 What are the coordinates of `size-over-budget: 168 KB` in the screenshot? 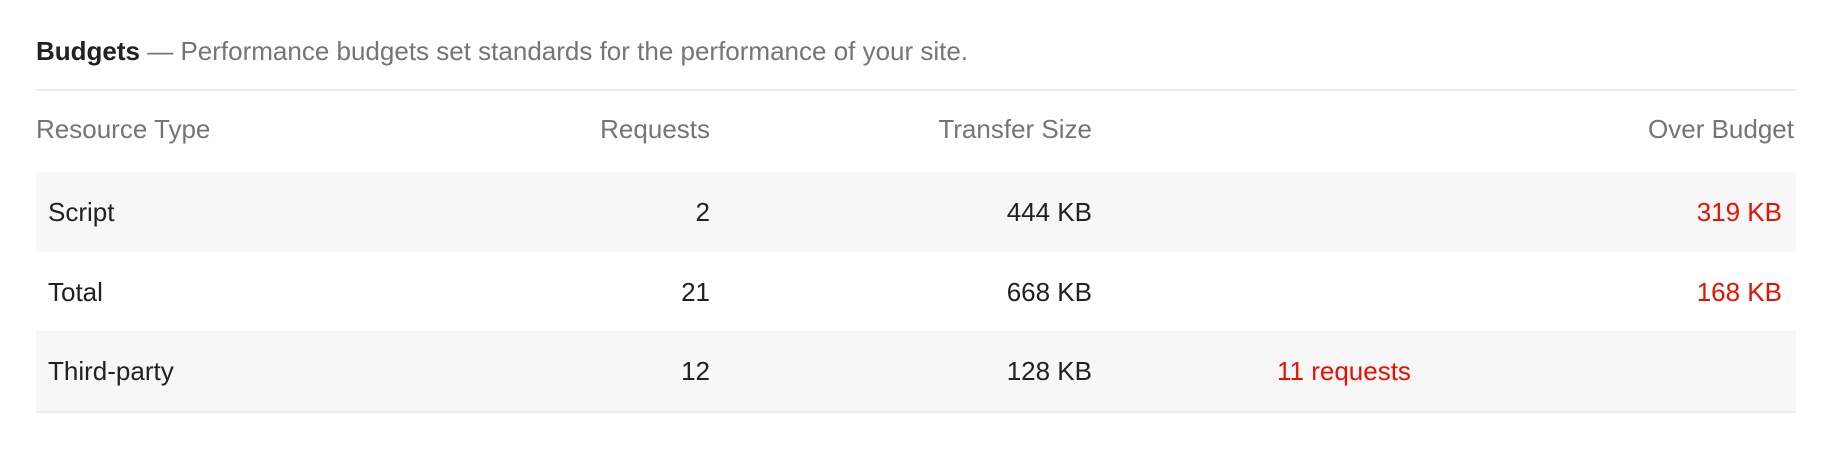 It's located at (1739, 292).